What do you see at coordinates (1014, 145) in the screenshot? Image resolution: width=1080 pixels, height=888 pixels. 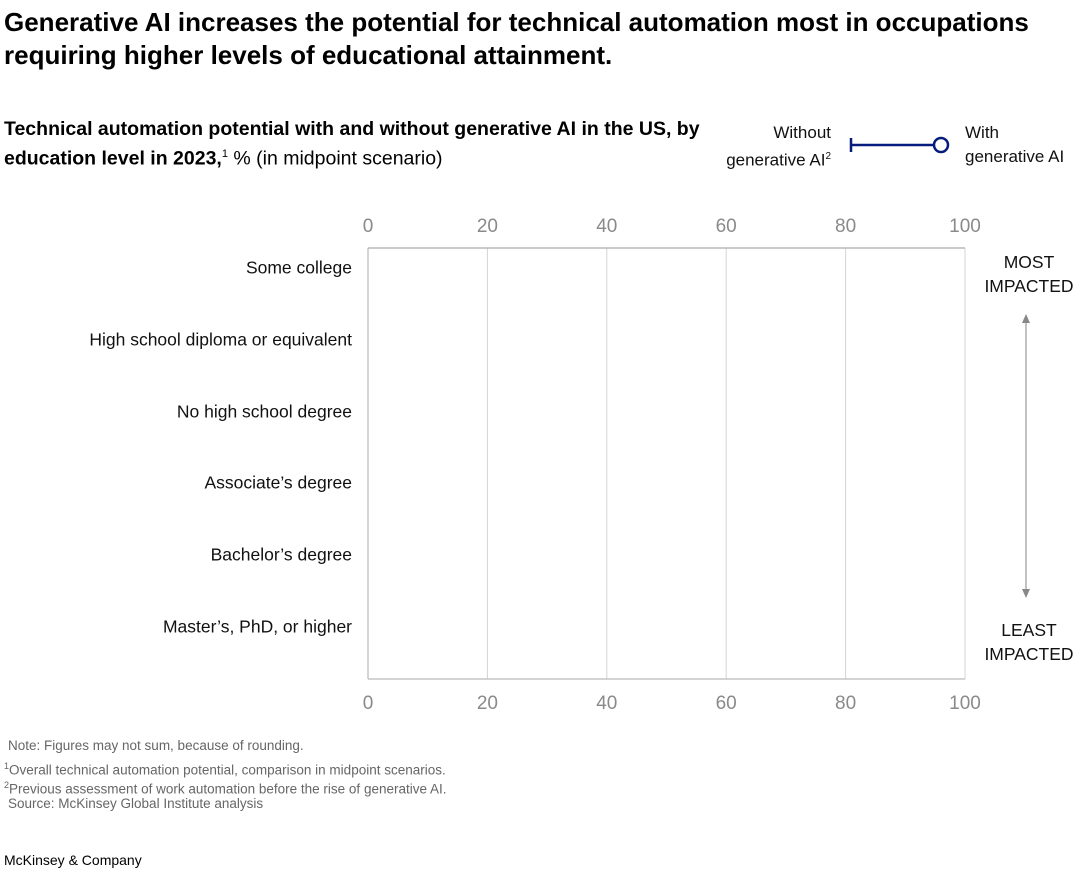 I see `legend-with: With generative AI` at bounding box center [1014, 145].